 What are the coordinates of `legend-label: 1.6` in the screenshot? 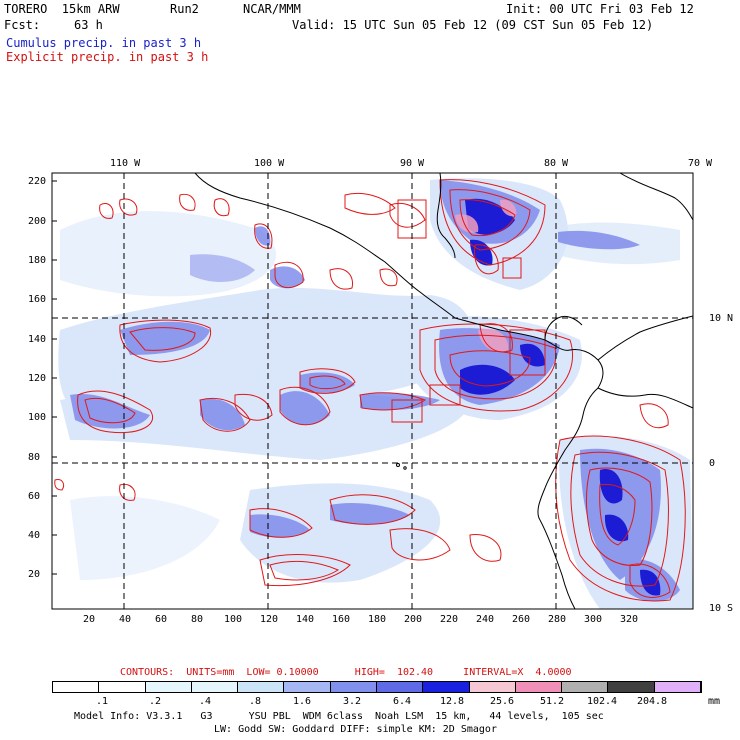 It's located at (302, 701).